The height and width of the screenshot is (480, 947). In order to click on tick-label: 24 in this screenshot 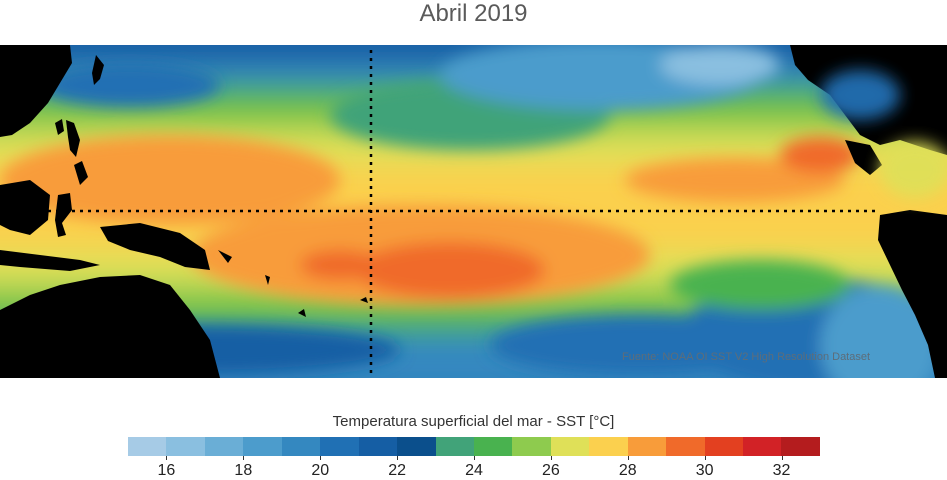, I will do `click(474, 470)`.